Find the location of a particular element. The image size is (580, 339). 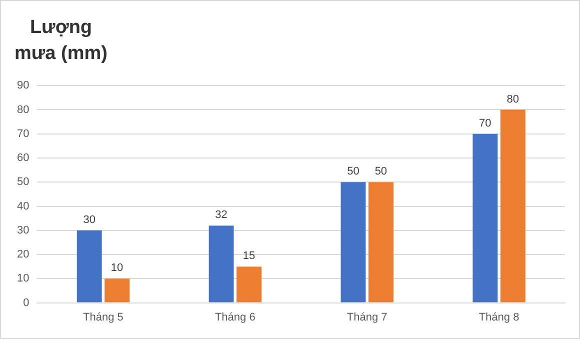

y-tick-label: 60 is located at coordinates (23, 158).